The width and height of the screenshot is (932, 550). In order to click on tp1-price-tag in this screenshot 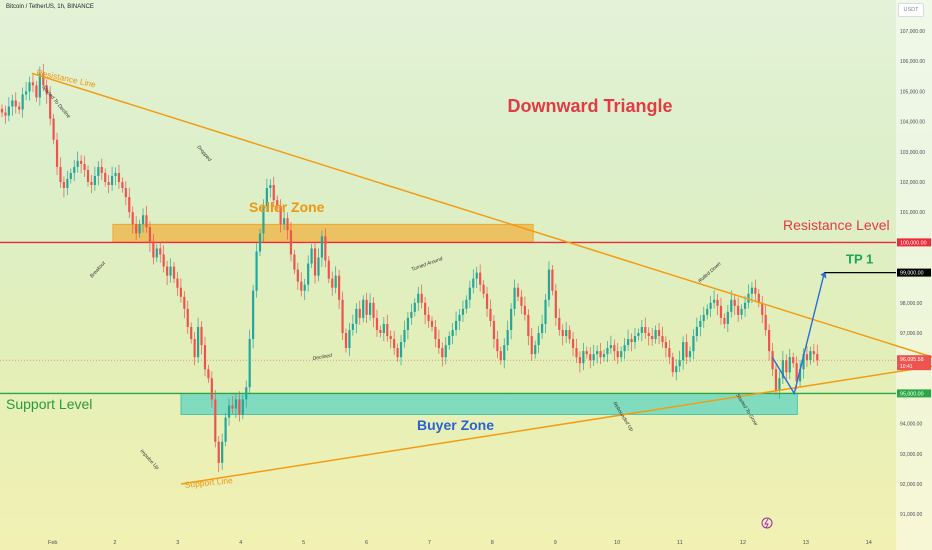, I will do `click(914, 272)`.